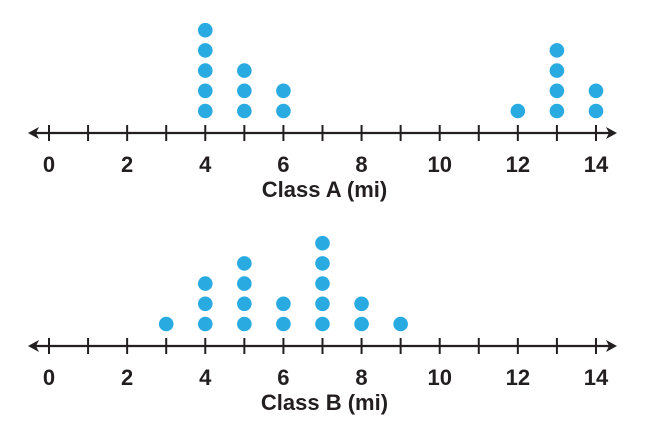 The width and height of the screenshot is (648, 429). Describe the element at coordinates (518, 377) in the screenshot. I see `class-b-tick-label-12: 12` at that location.